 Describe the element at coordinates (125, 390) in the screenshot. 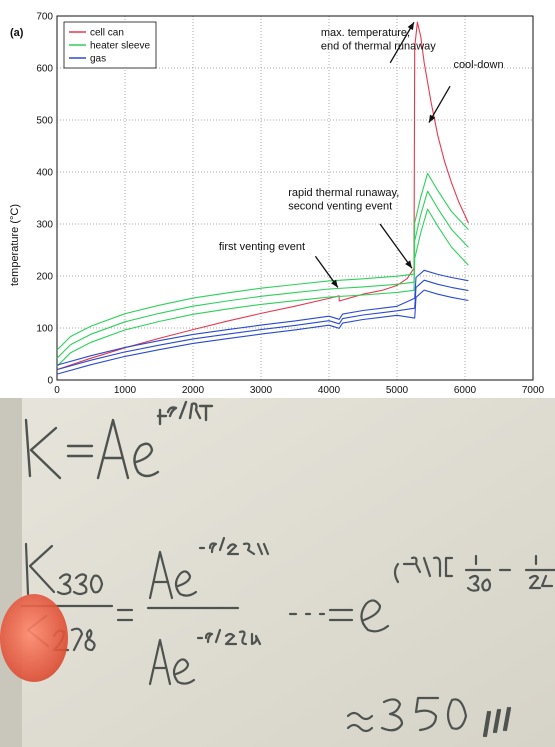

I see `x-tick-label: 1000` at that location.